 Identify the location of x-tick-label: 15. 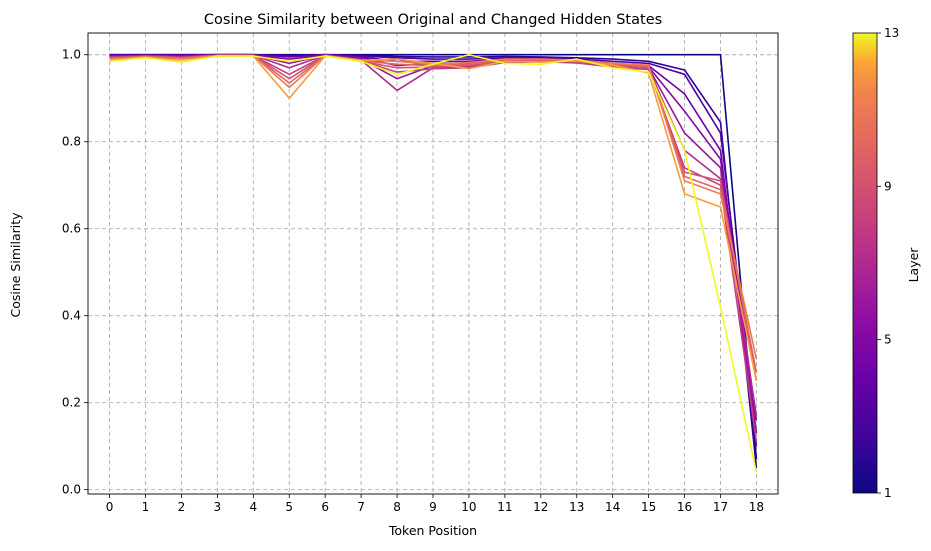
(648, 507).